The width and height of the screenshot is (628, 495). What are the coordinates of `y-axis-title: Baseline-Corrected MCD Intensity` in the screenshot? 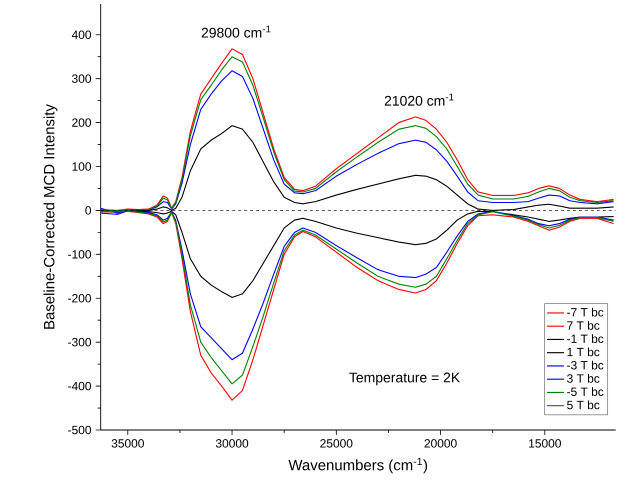 It's located at (50, 216).